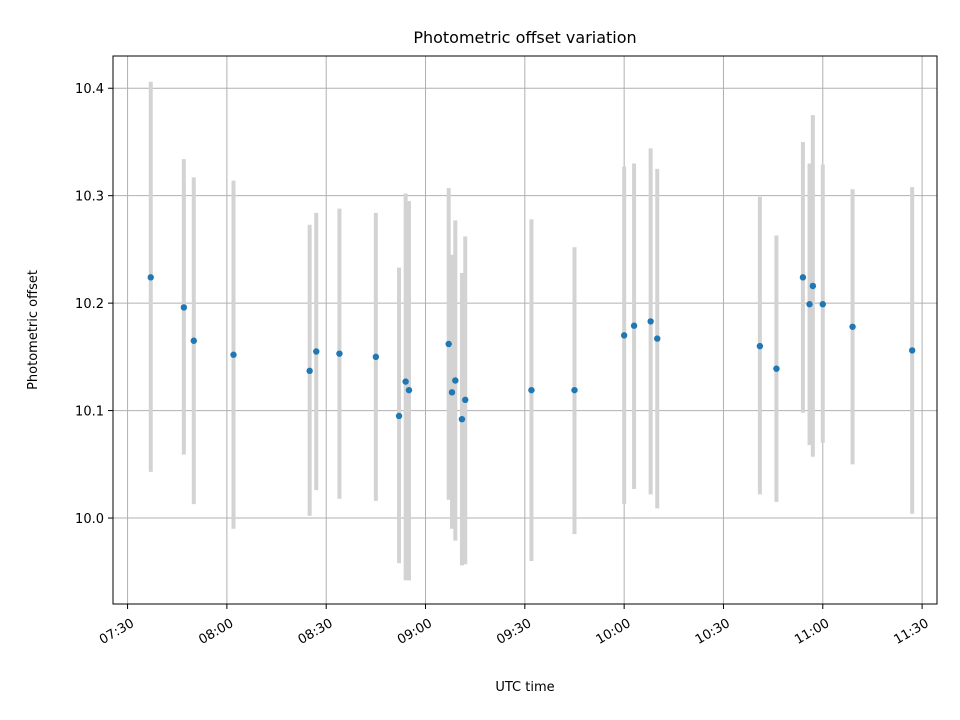 This screenshot has height=720, width=960. What do you see at coordinates (89, 412) in the screenshot?
I see `y-tick-label: 10.1` at bounding box center [89, 412].